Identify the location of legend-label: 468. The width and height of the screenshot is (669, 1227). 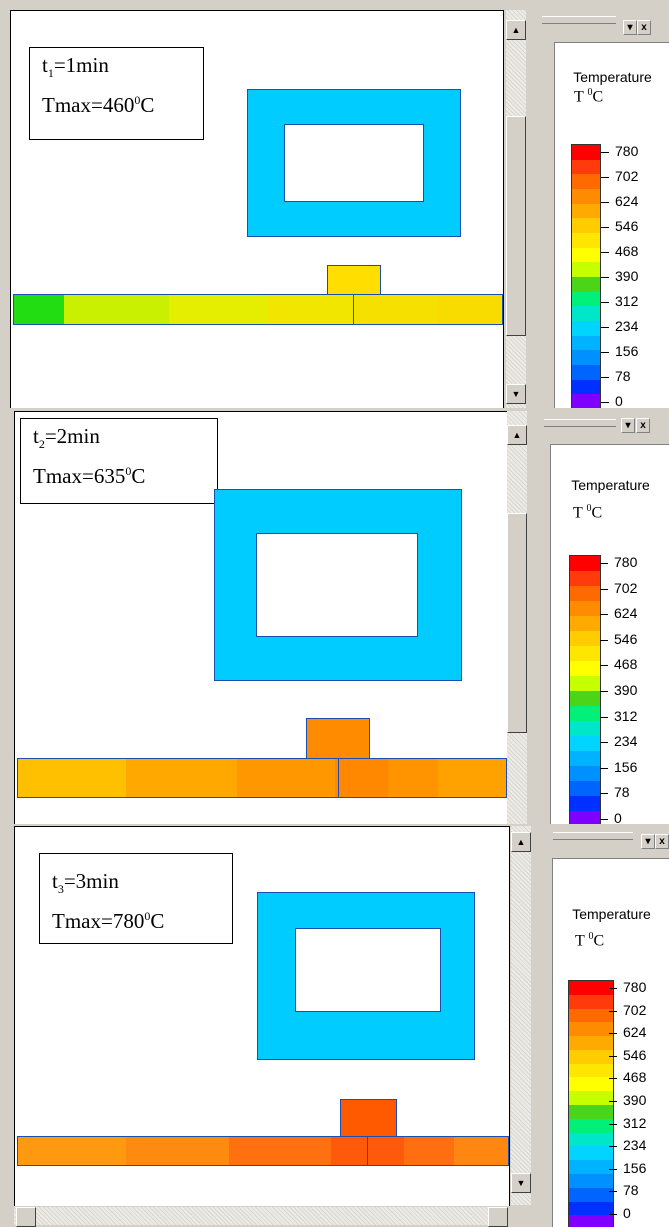
(626, 664).